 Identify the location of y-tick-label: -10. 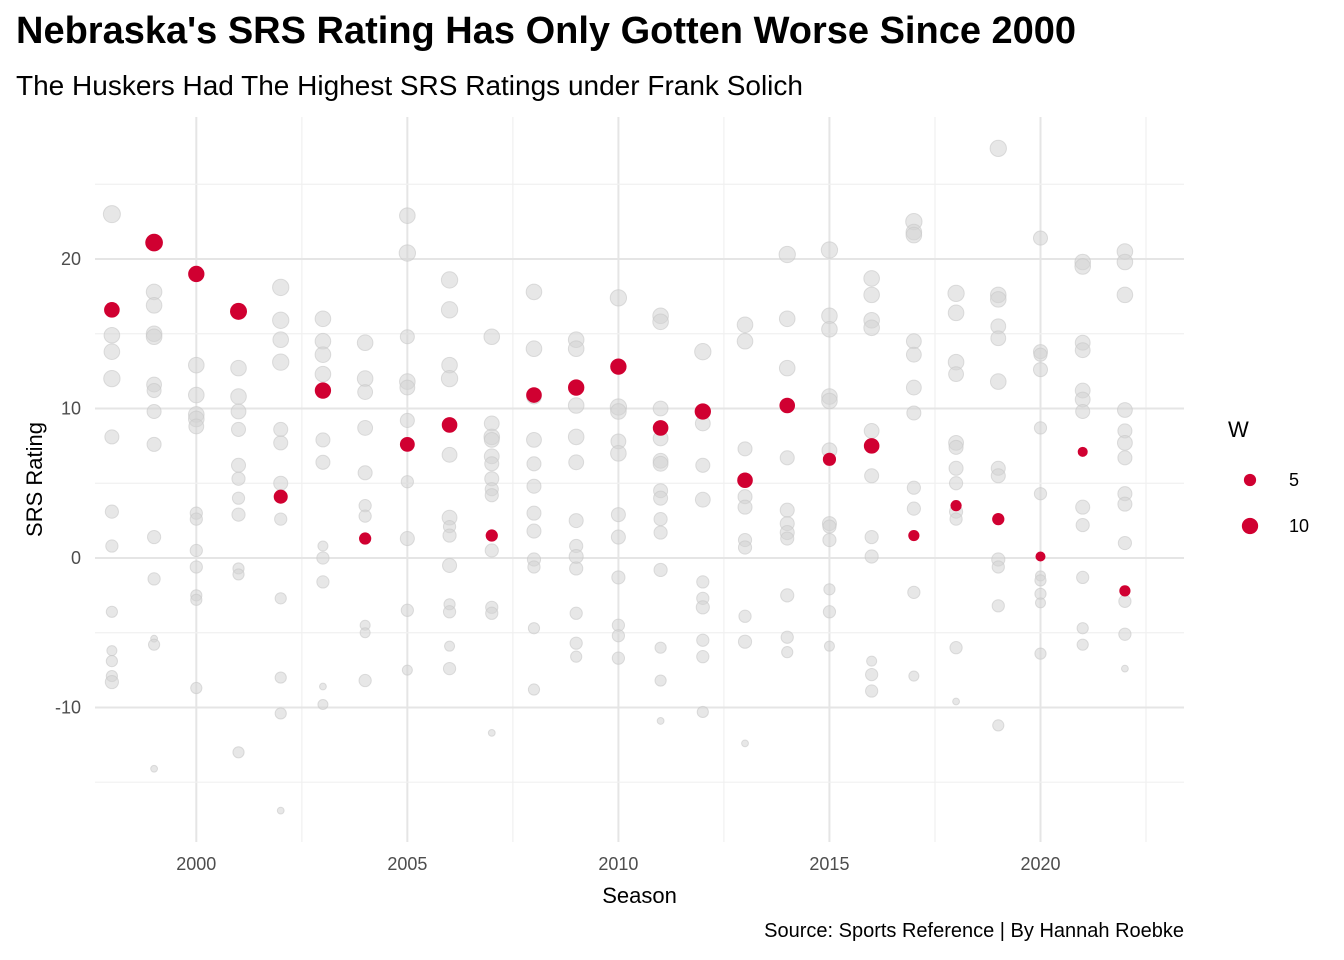
(68, 707).